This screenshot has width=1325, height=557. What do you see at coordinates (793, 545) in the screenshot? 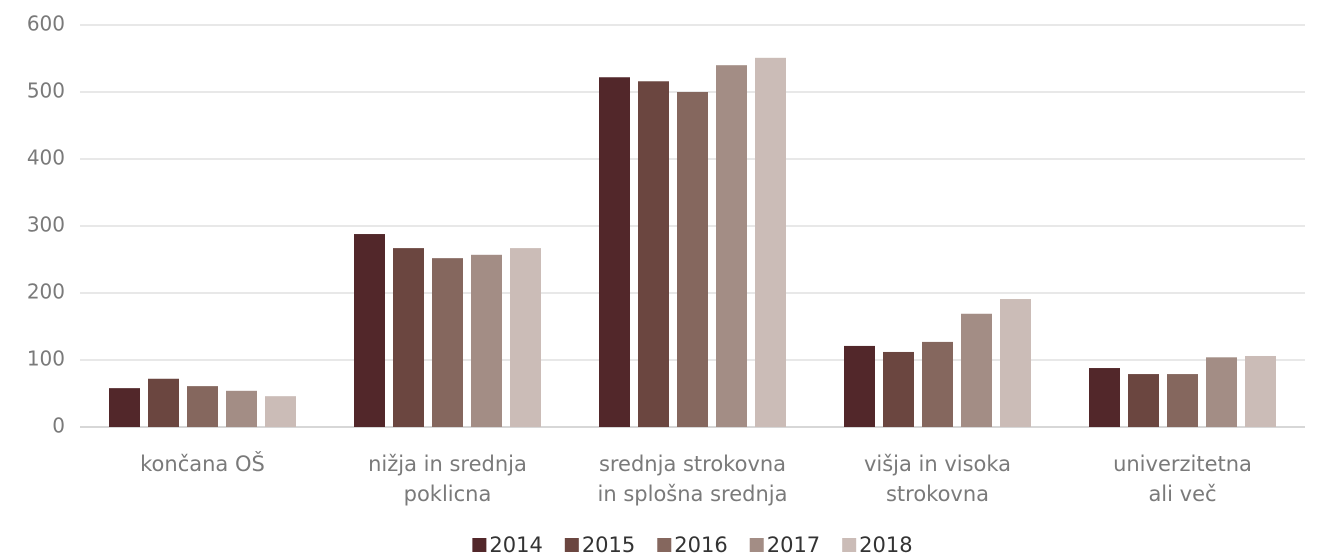
I see `legend-label: 2017` at bounding box center [793, 545].